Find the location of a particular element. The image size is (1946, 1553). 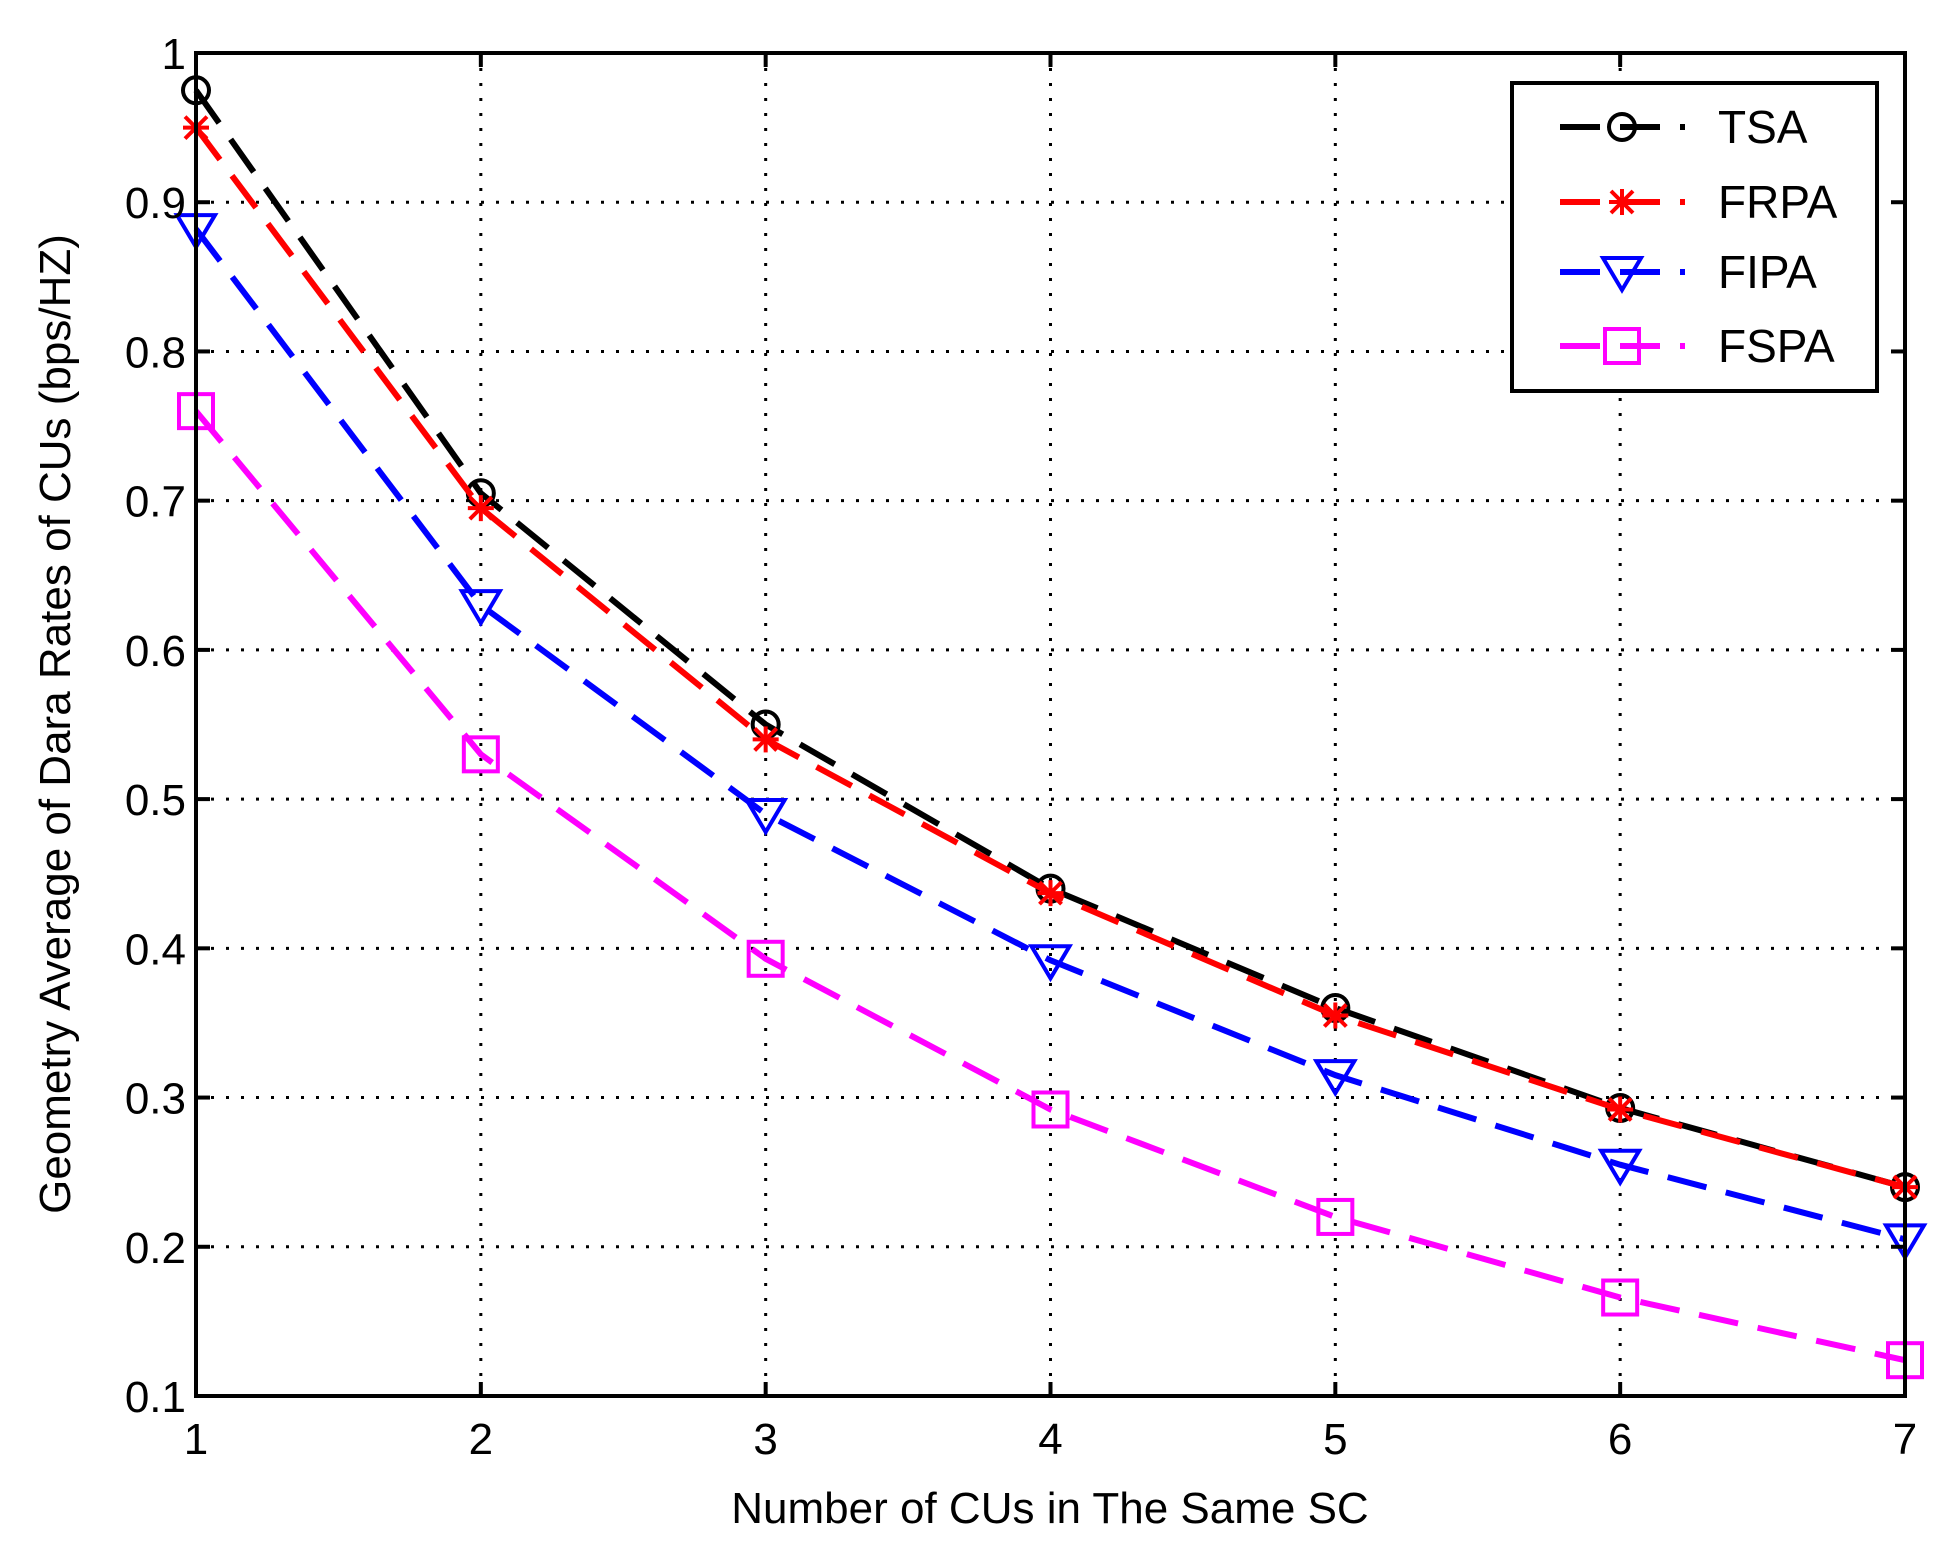

y-tick-label: 0.6 is located at coordinates (155, 651).